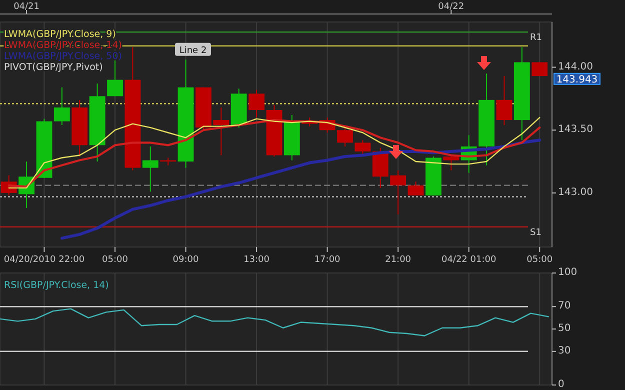 The image size is (625, 390). Describe the element at coordinates (468, 260) in the screenshot. I see `x-tick-label: 04/22 01:00` at that location.